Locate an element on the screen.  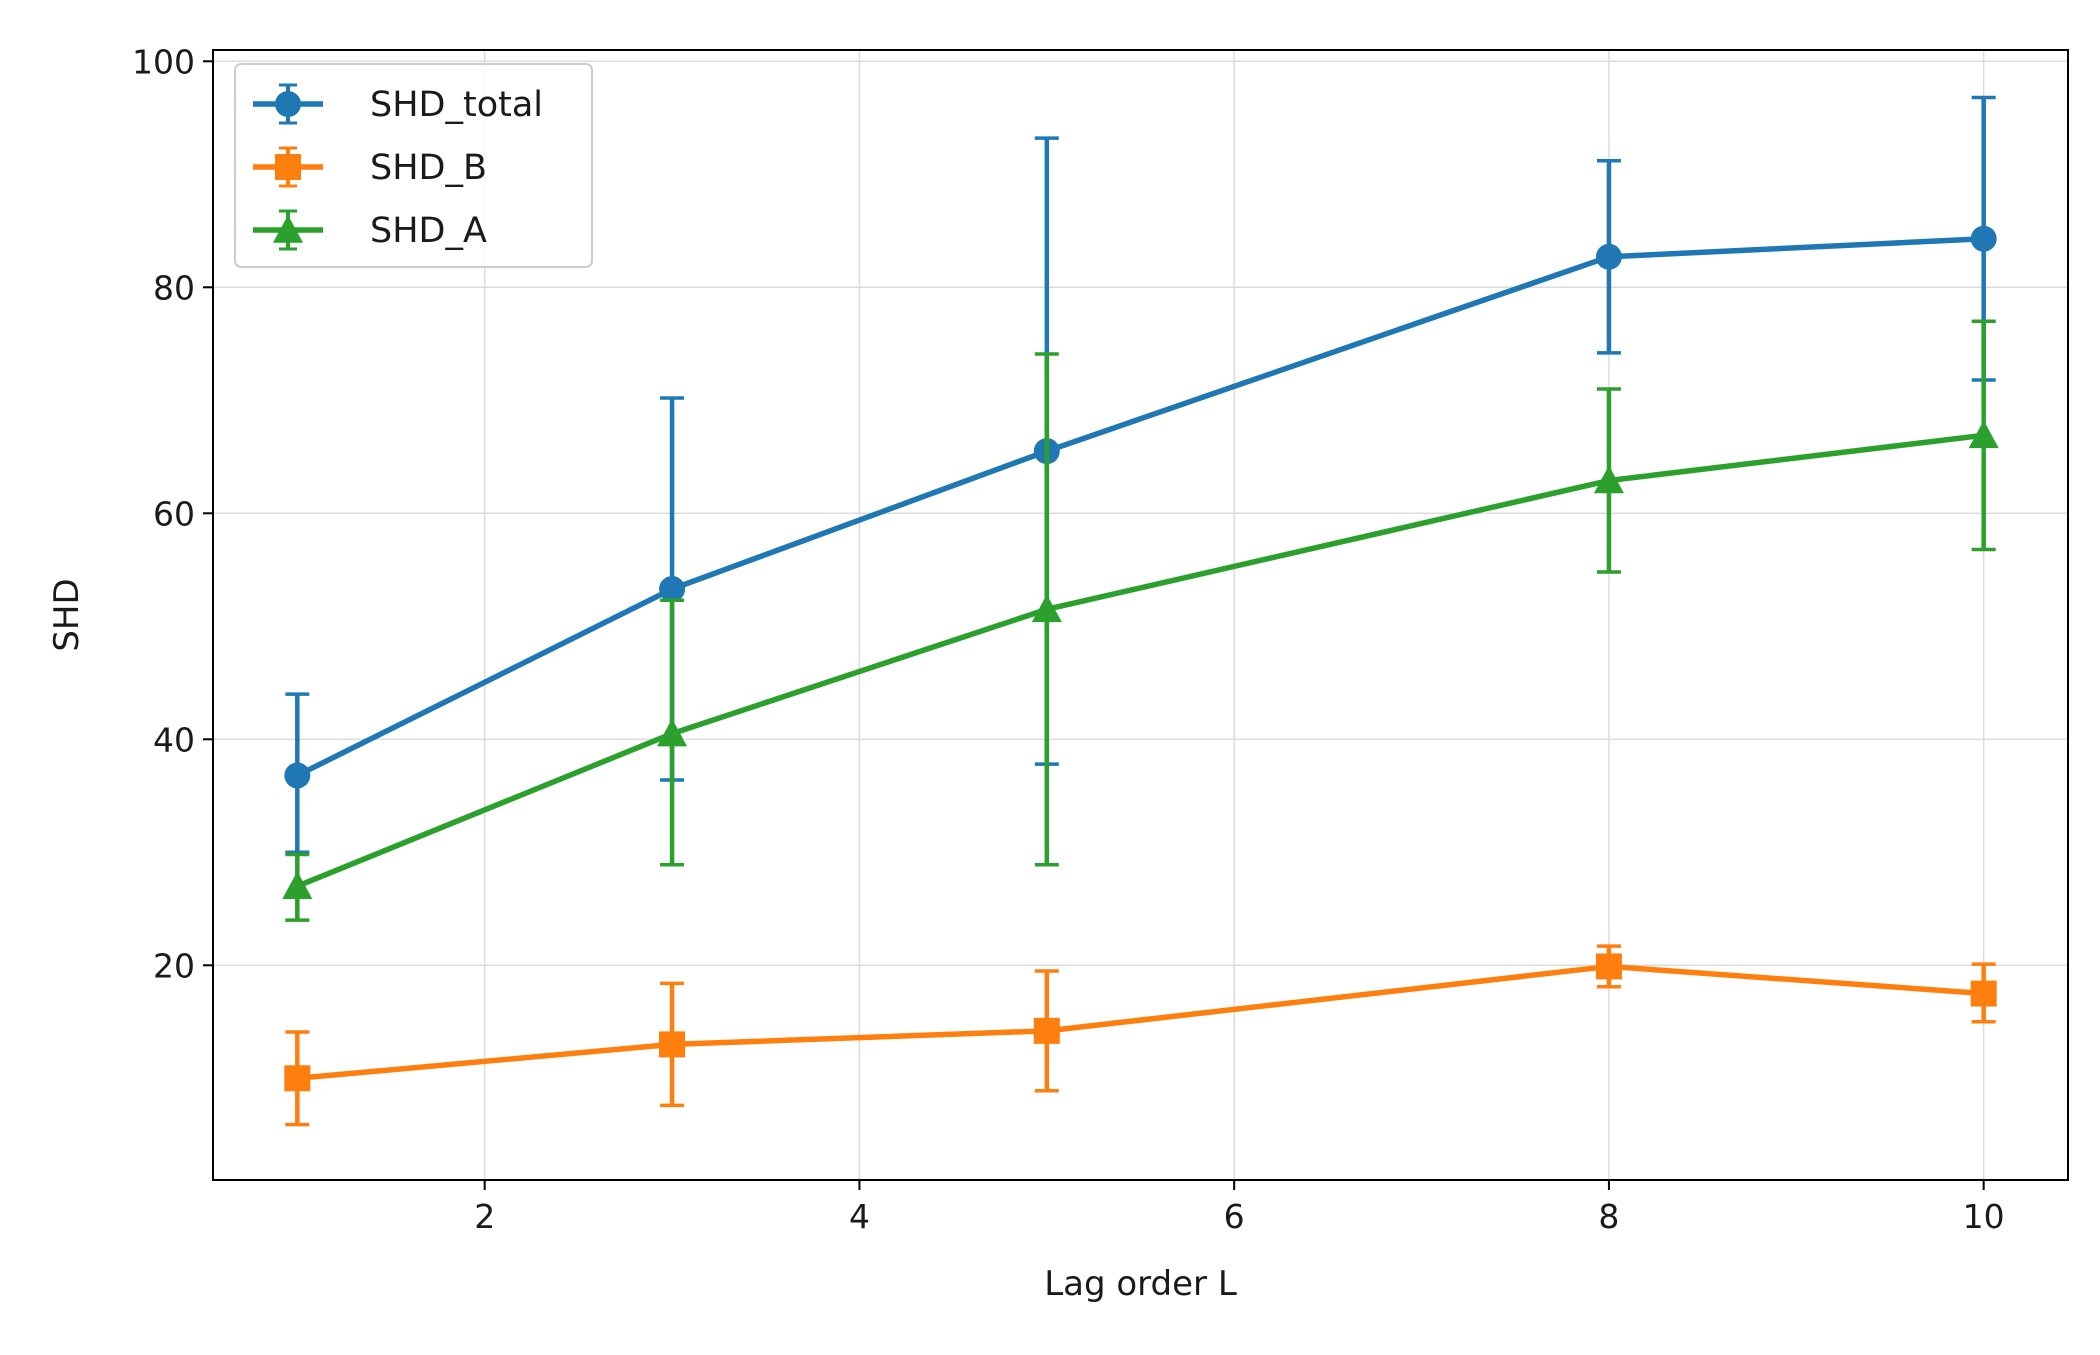
y-tick-label: 60 is located at coordinates (174, 513).